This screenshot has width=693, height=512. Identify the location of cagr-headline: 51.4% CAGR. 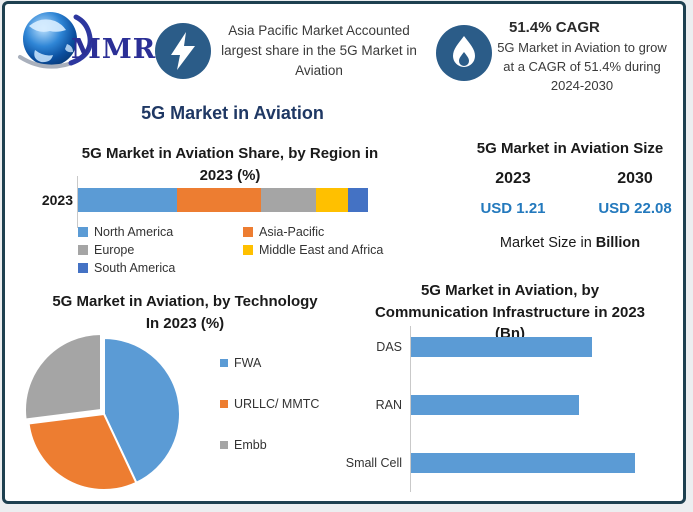
(554, 27).